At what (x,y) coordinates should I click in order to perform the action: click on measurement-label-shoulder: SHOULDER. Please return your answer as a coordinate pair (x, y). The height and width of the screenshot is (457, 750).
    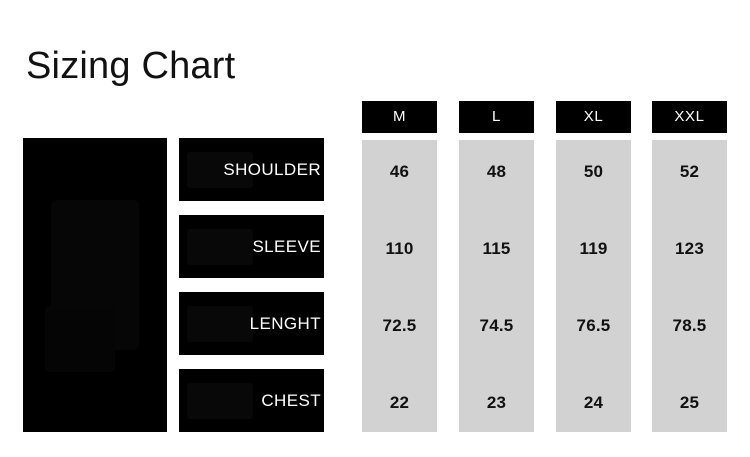
    Looking at the image, I should click on (251, 169).